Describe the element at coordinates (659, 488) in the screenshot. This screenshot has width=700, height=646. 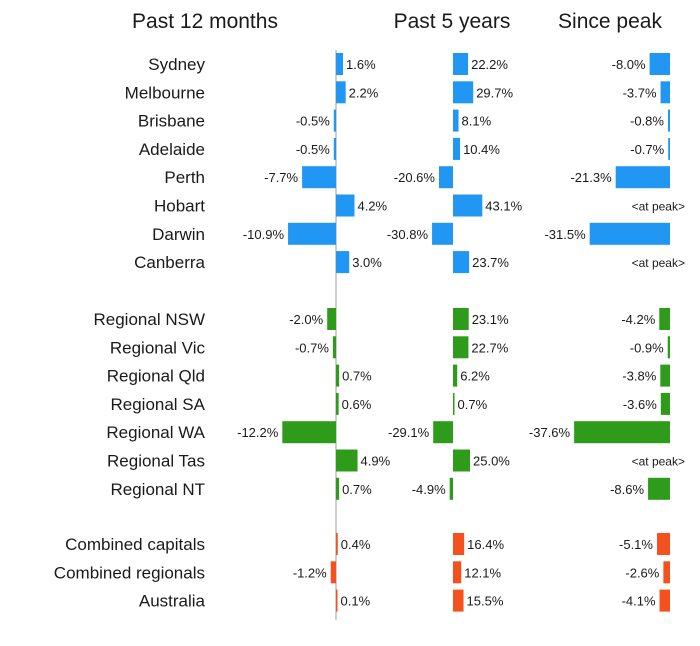
I see `bar-since-peak-regional-nt` at that location.